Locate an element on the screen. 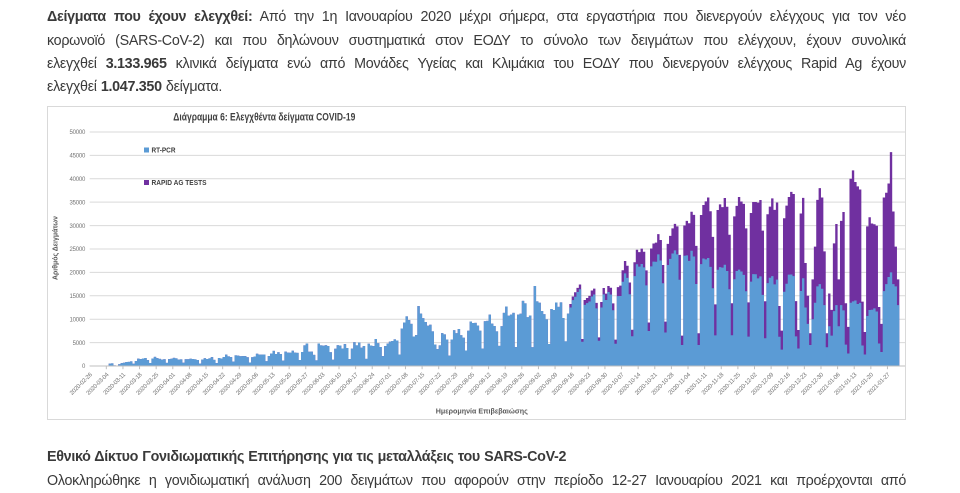  svg-text: 15000 is located at coordinates (78, 297).